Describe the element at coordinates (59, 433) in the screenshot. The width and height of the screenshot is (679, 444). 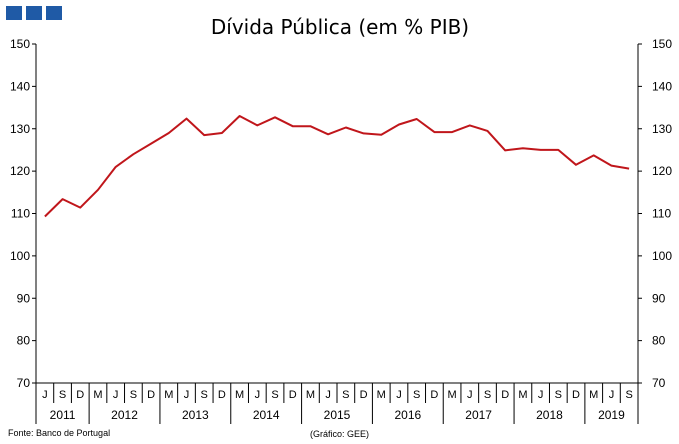
I see `source-note: Fonte: Banco de Portugal` at that location.